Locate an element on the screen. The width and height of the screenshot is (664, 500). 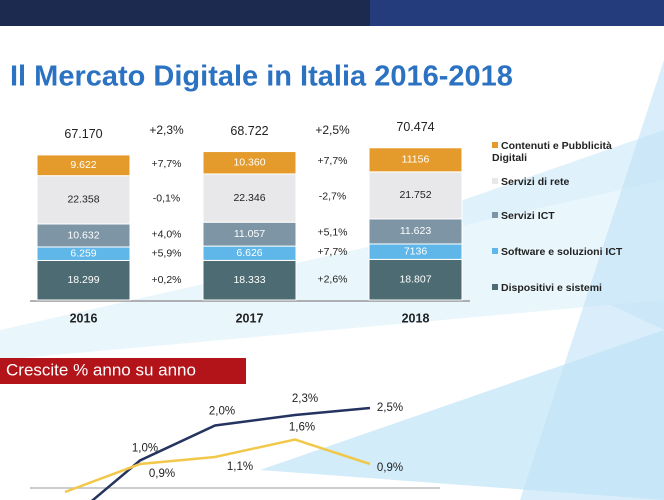
legend-label: Contenuti e Pubblicità Digitali is located at coordinates (552, 152).